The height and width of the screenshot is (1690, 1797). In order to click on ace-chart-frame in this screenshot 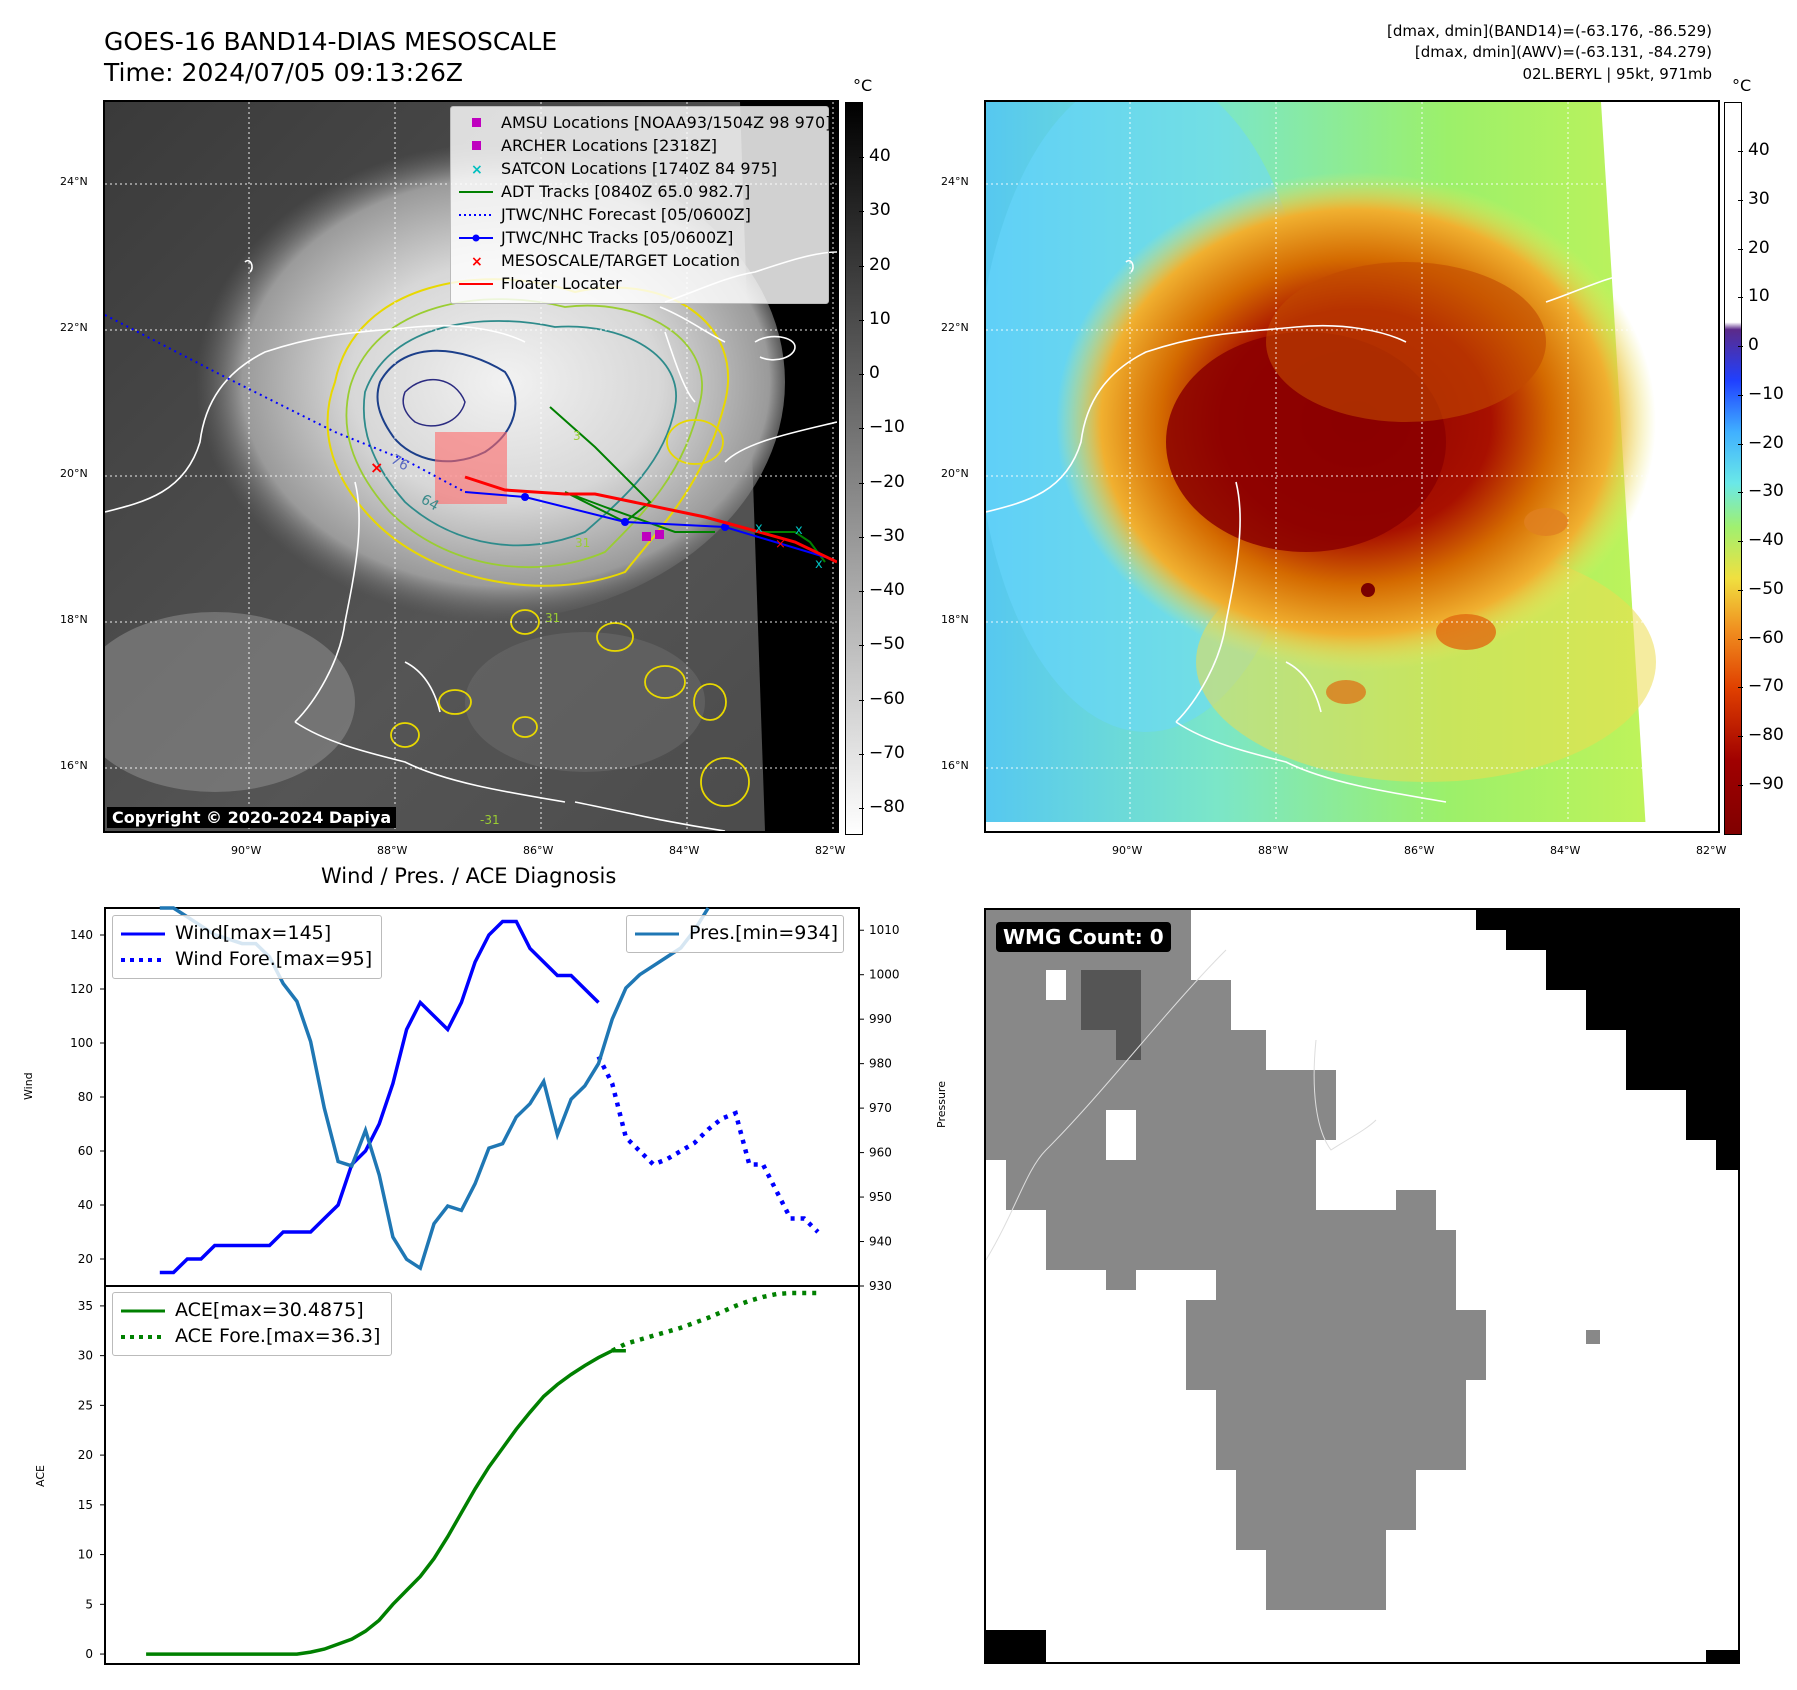, I will do `click(482, 1475)`.